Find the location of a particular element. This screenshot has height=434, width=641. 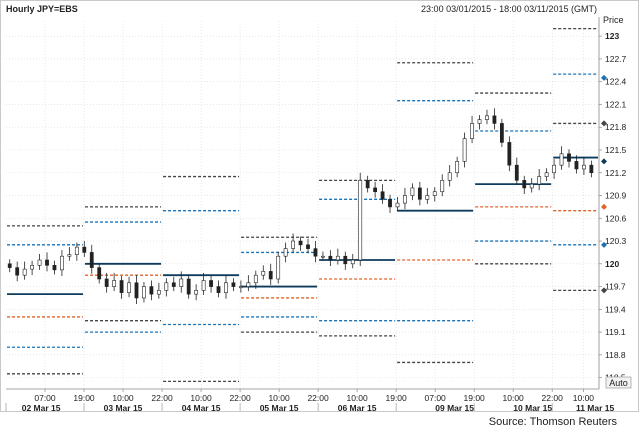

y-tick-label: 122.1 is located at coordinates (616, 104).